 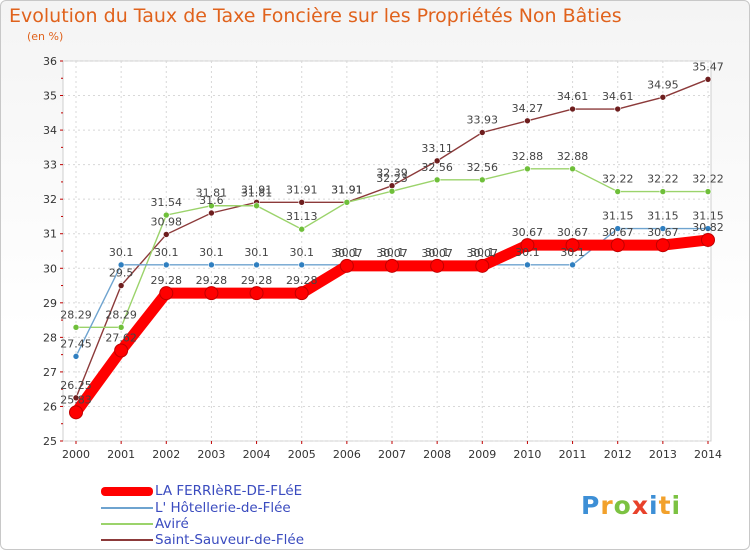 What do you see at coordinates (591, 505) in the screenshot?
I see `logo-letter: P` at bounding box center [591, 505].